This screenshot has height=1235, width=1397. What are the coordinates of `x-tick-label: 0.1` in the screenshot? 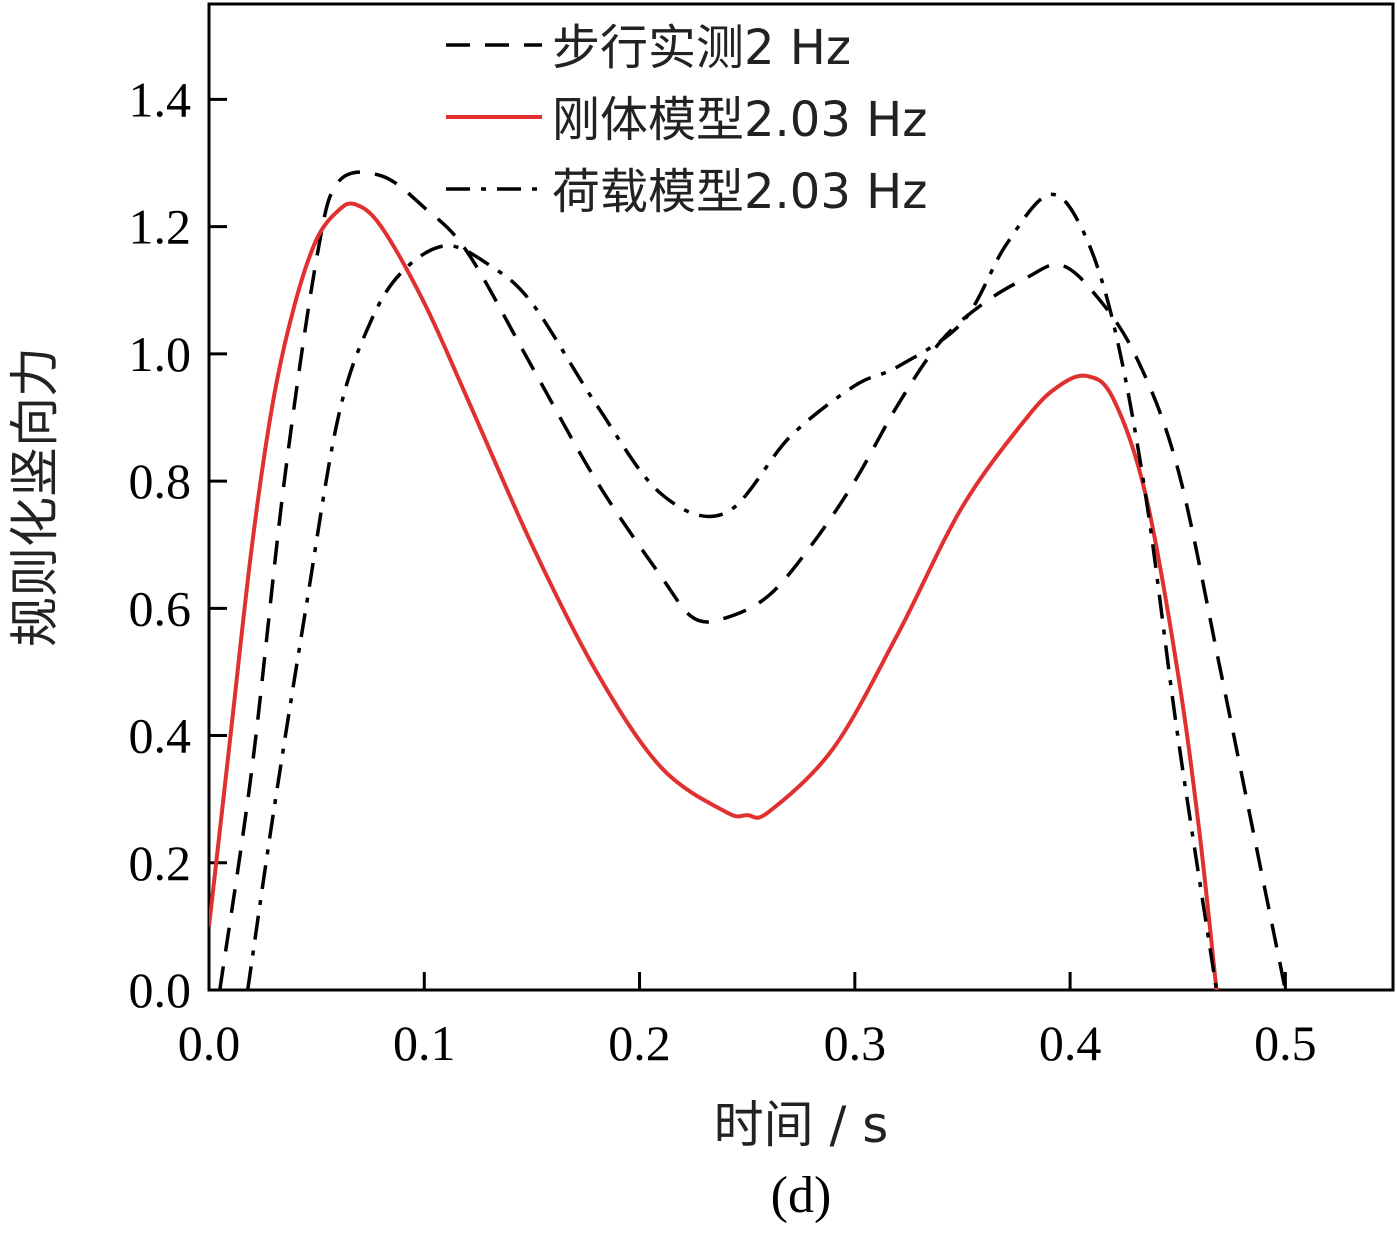 It's located at (424, 1043).